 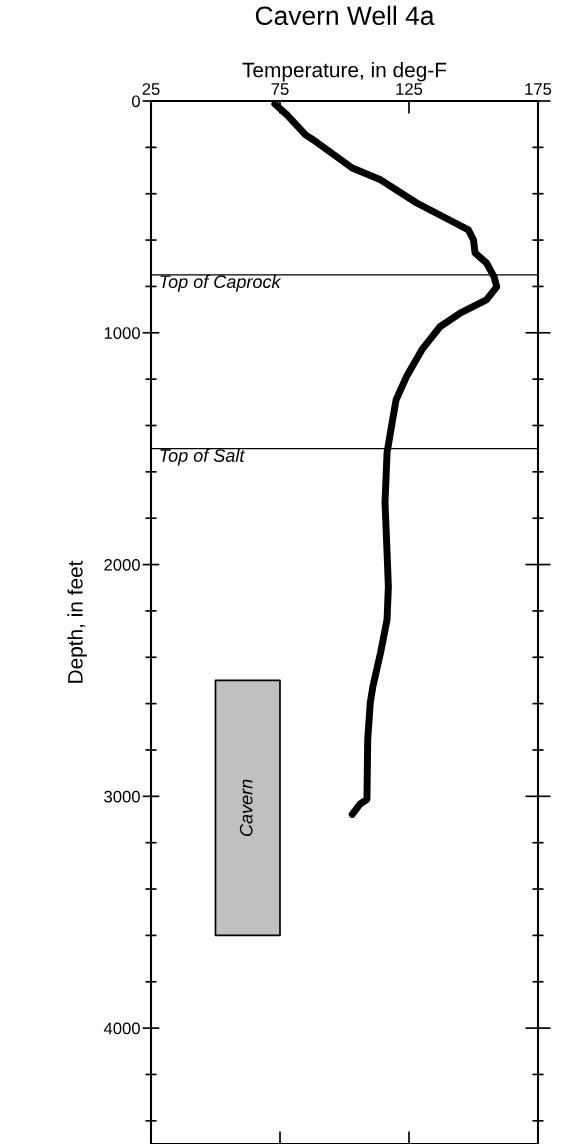 I want to click on x-tick-label: 175, so click(x=538, y=89).